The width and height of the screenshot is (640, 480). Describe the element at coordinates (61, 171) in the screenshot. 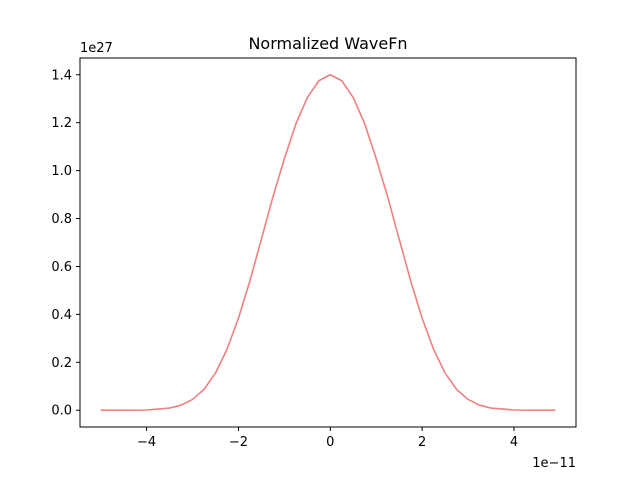

I see `y-tick-label: 1.0` at that location.